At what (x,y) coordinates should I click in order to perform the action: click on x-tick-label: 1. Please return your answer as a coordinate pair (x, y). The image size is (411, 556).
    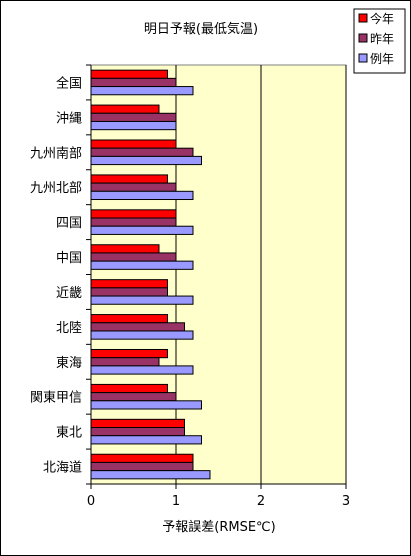
    Looking at the image, I should click on (176, 501).